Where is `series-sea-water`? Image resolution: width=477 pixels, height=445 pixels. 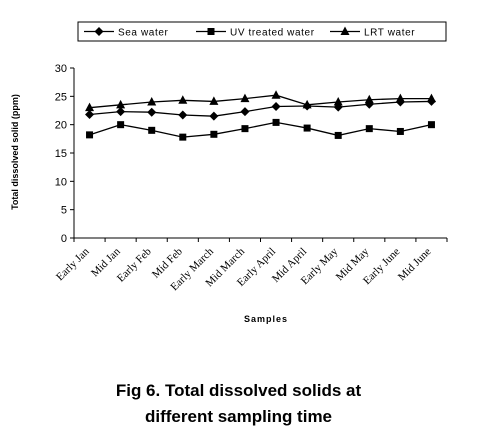
series-sea-water is located at coordinates (260, 108).